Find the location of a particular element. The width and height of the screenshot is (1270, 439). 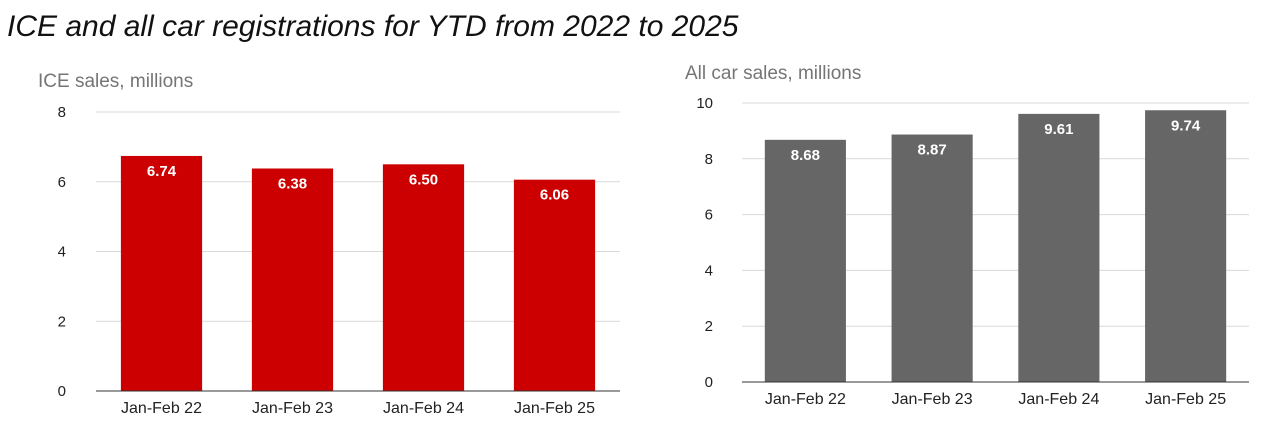

y-axis-label: ICE sales, millions is located at coordinates (115, 81).